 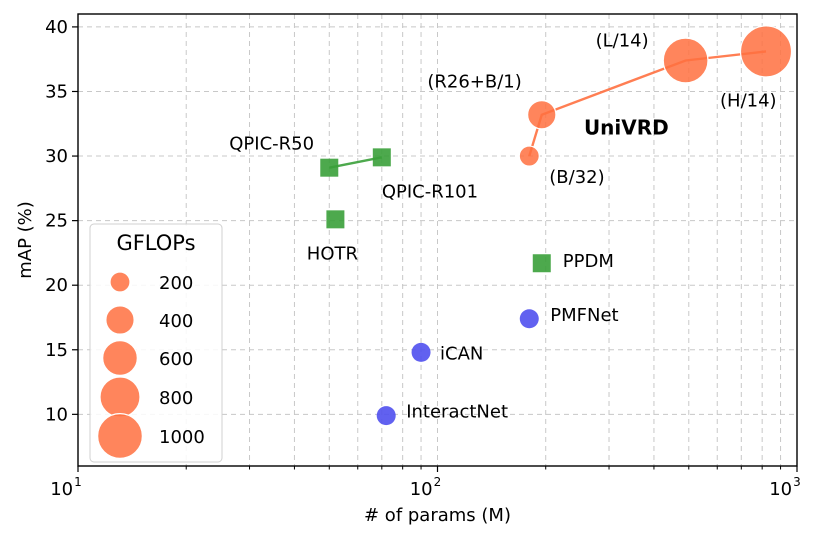 What do you see at coordinates (56, 221) in the screenshot?
I see `y-tick-label: 25` at bounding box center [56, 221].